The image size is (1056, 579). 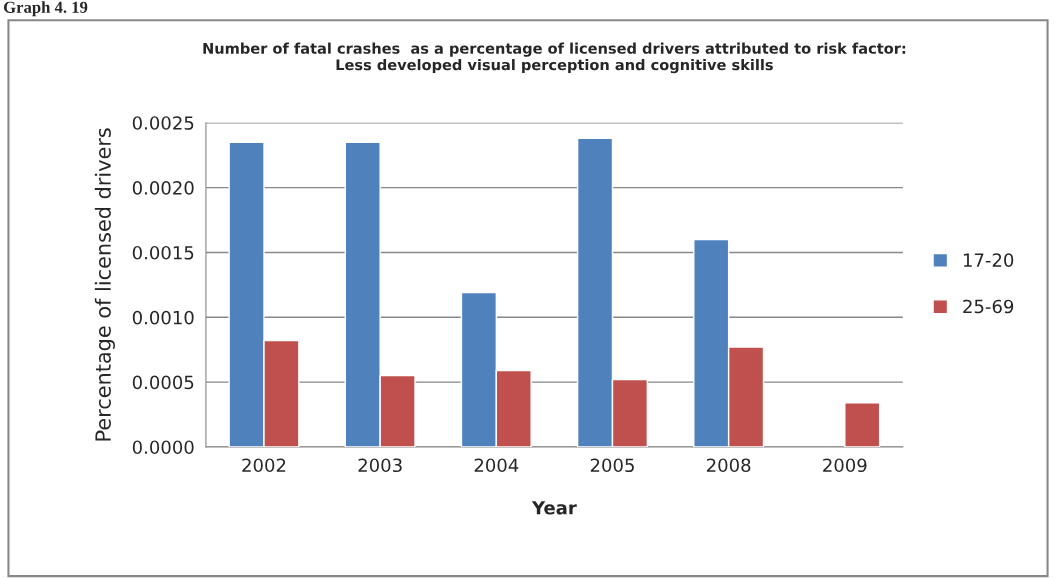 What do you see at coordinates (163, 123) in the screenshot?
I see `y-tick-label: 0.0025` at bounding box center [163, 123].